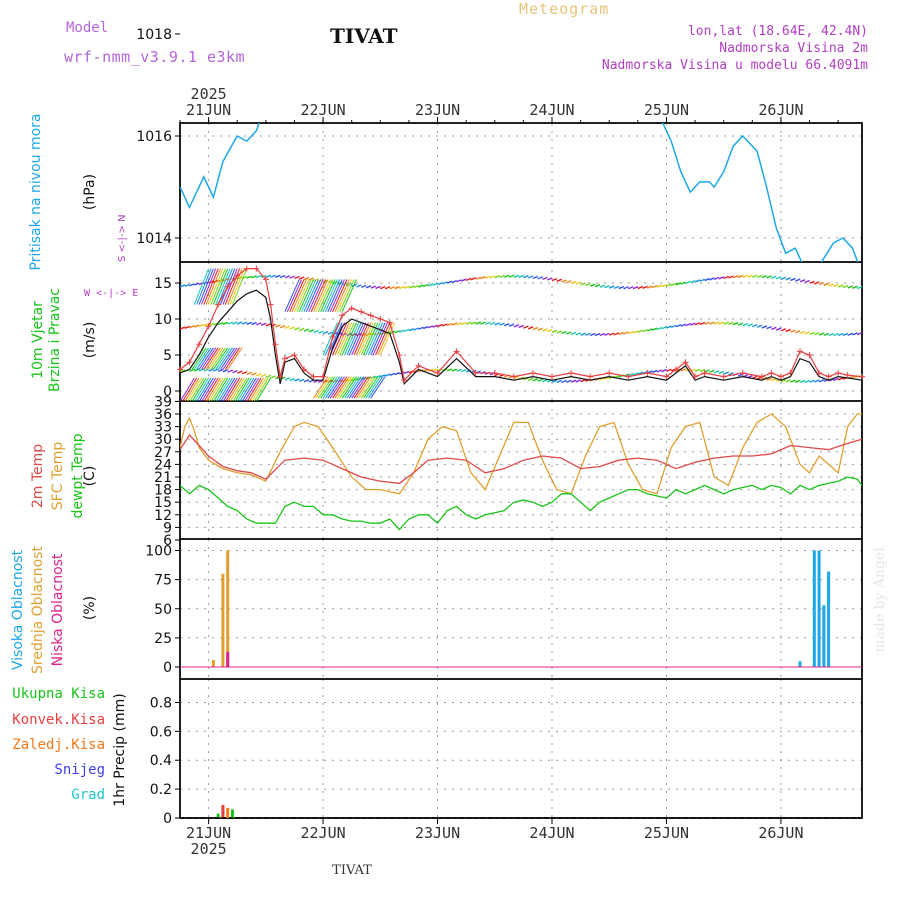 Image resolution: width=900 pixels, height=900 pixels. Describe the element at coordinates (58, 720) in the screenshot. I see `legend-conv-precip: Konvek.Kisa` at that location.